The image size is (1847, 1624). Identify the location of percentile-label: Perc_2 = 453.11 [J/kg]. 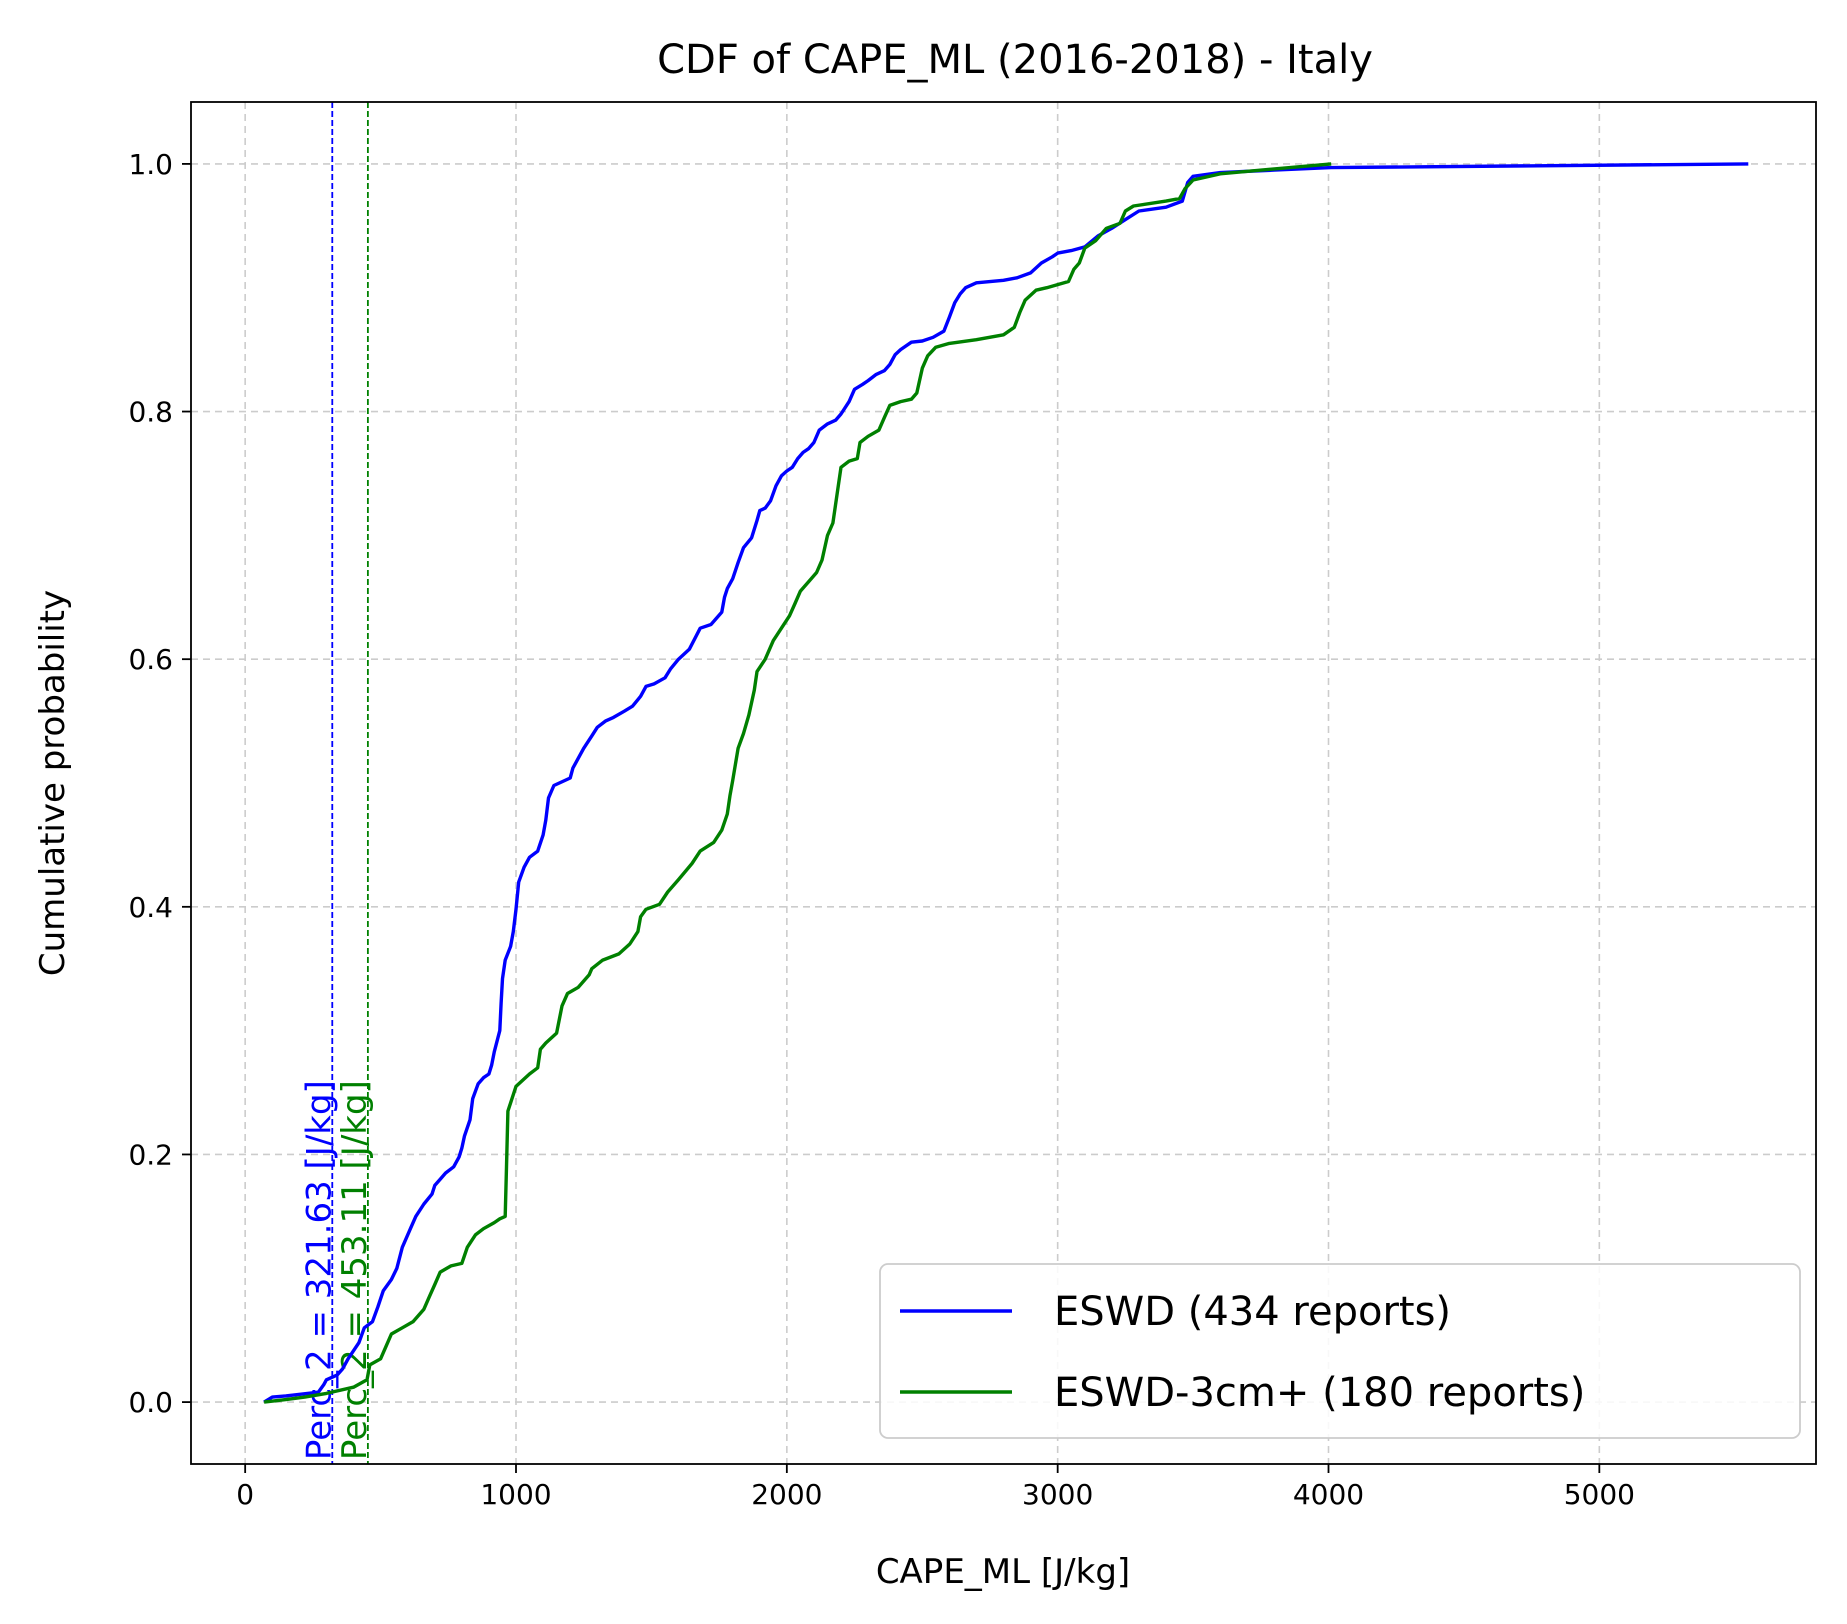
(355, 1270).